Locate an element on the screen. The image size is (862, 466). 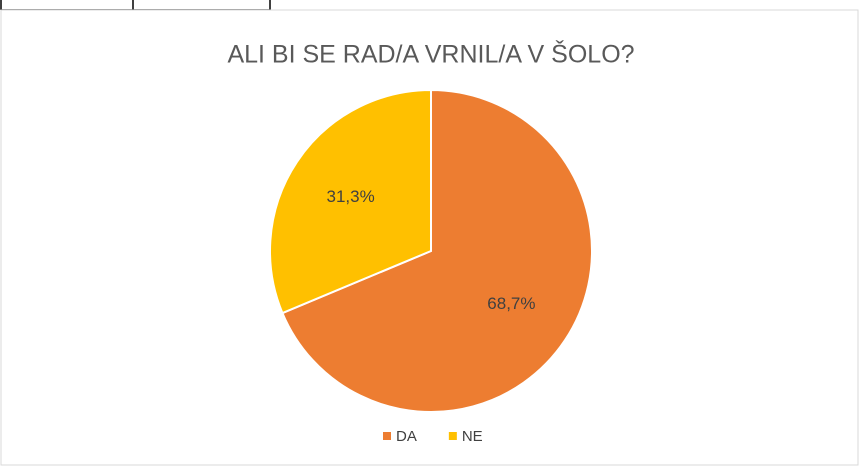
legend-label: NE is located at coordinates (472, 436).